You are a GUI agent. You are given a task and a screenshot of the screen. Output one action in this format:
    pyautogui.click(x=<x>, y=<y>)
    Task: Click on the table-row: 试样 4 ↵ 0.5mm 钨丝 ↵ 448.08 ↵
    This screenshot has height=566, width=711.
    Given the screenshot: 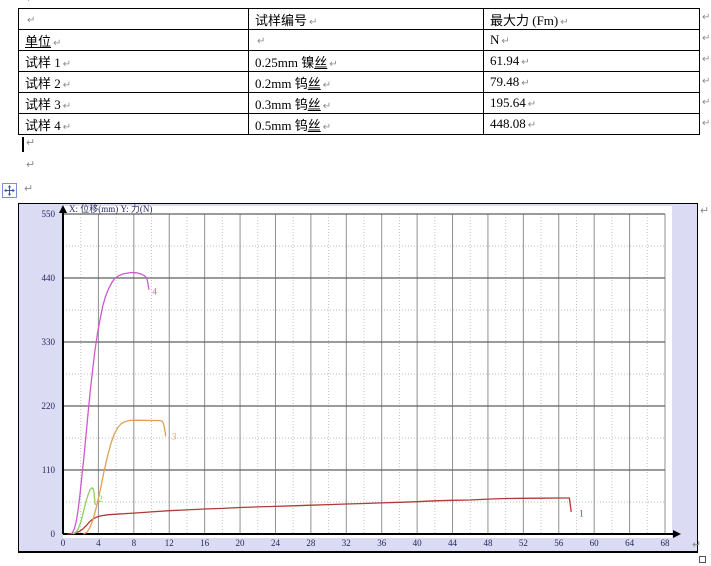 What is the action you would take?
    pyautogui.click(x=359, y=124)
    